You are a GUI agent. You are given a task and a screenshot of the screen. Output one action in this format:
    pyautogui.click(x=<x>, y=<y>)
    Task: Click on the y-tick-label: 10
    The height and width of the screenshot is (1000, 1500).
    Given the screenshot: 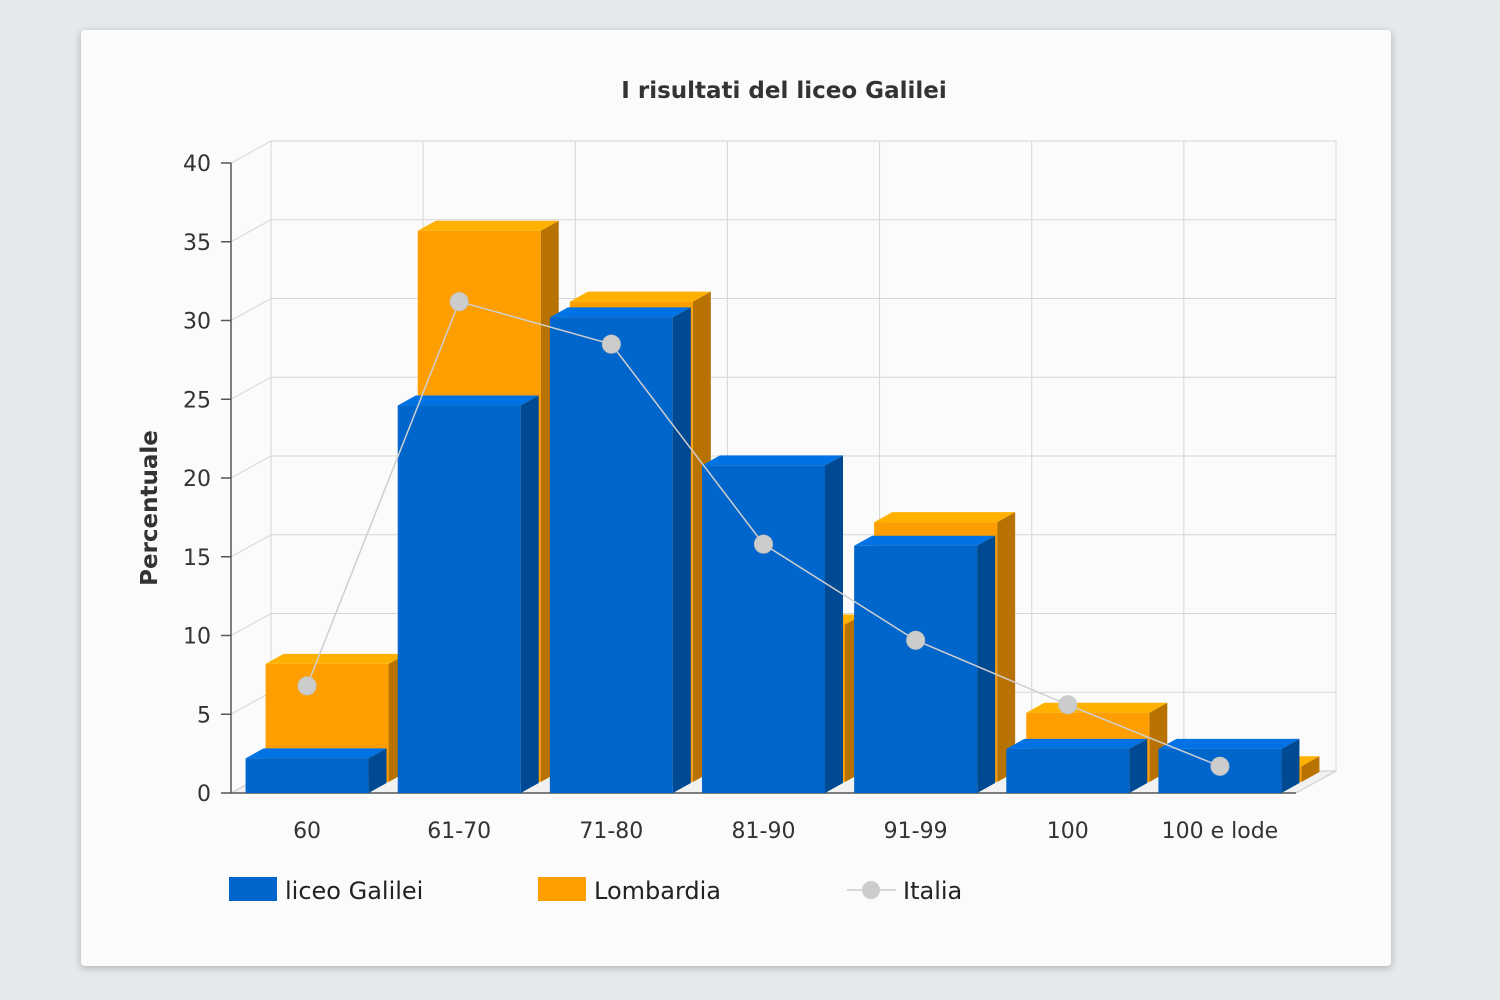 What is the action you would take?
    pyautogui.click(x=197, y=637)
    